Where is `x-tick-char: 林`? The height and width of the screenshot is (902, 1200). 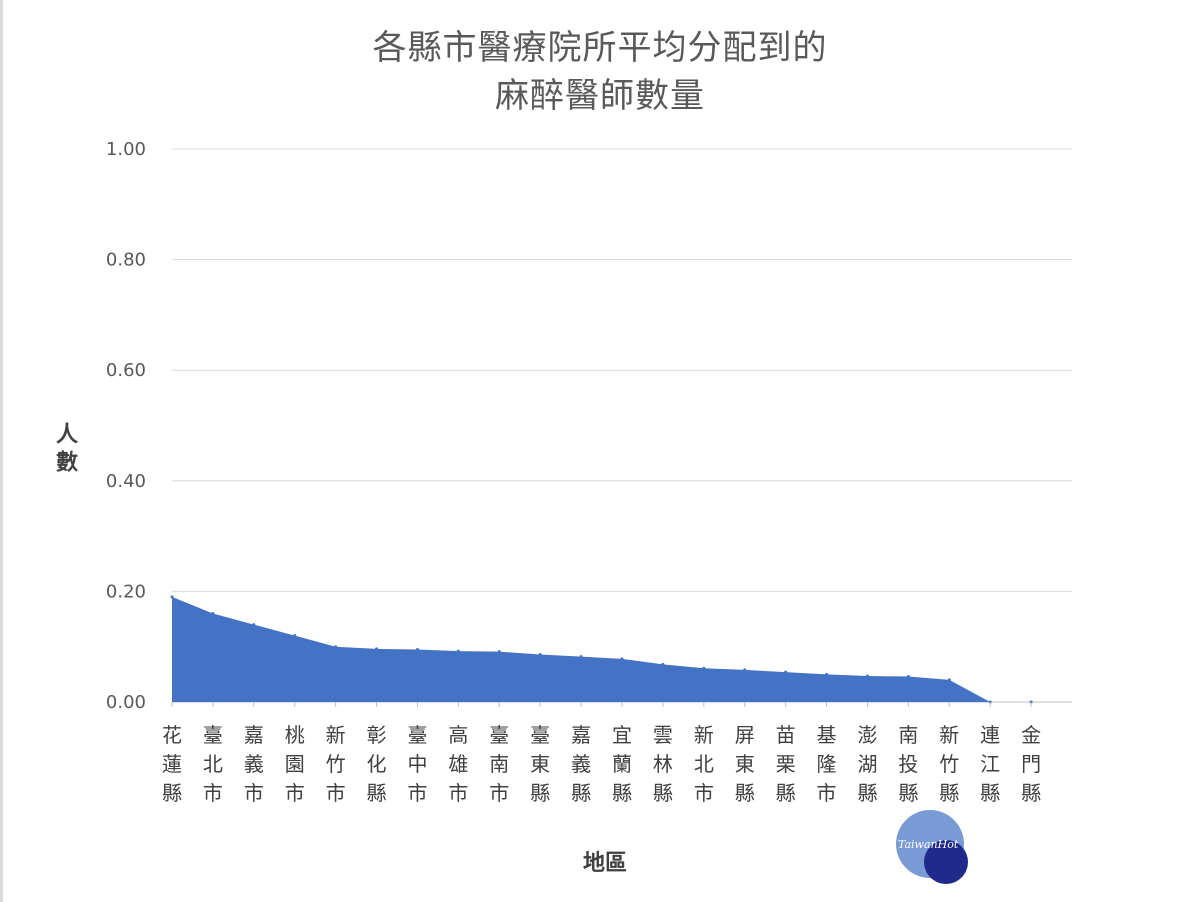 x-tick-char: 林 is located at coordinates (663, 764).